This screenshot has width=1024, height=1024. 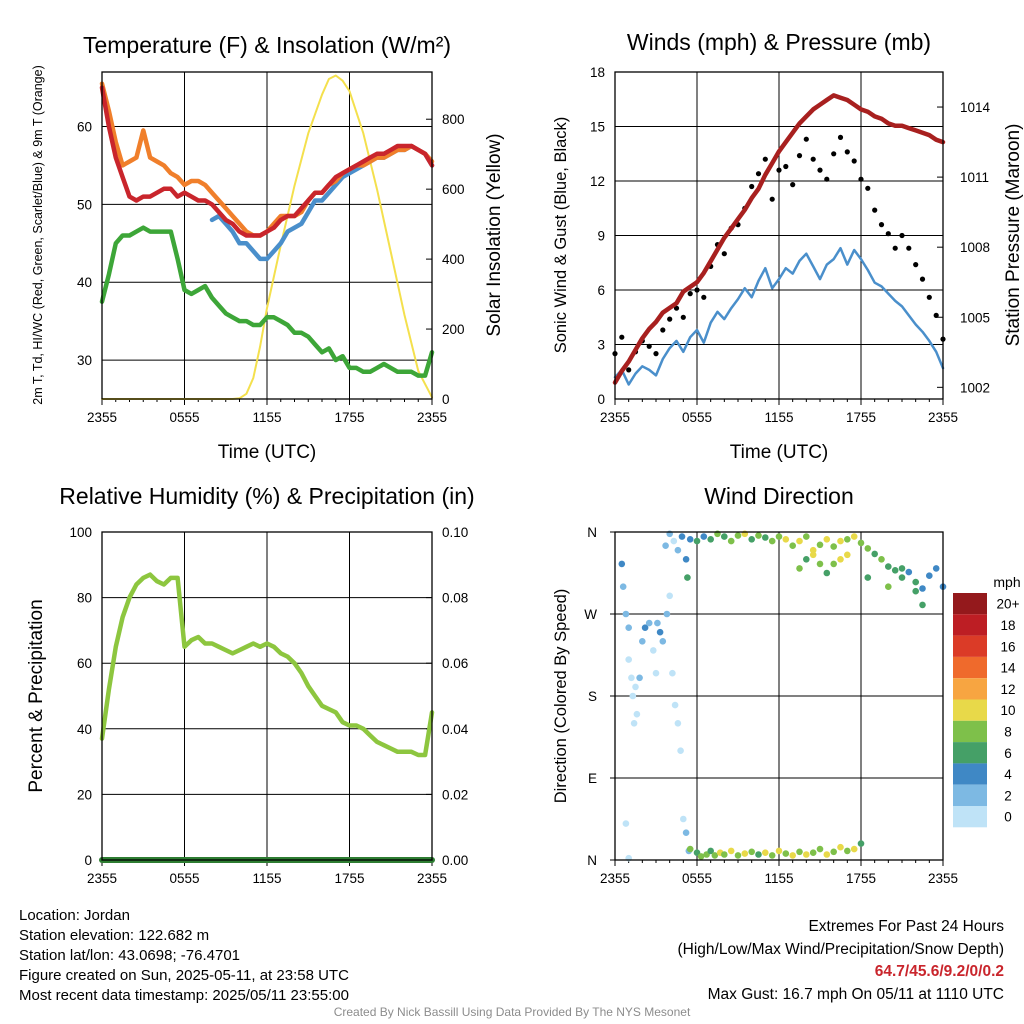 I want to click on y-axis-label: Sonic Wind & Gust (Blue, Black), so click(x=561, y=235).